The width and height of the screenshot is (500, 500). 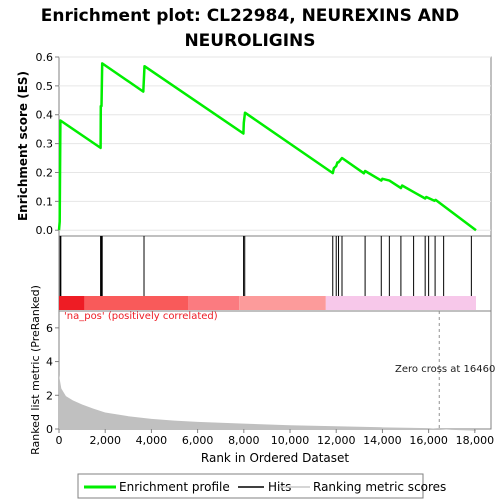 I want to click on zero-cross-label: Zero cross at 16460, so click(x=445, y=369).